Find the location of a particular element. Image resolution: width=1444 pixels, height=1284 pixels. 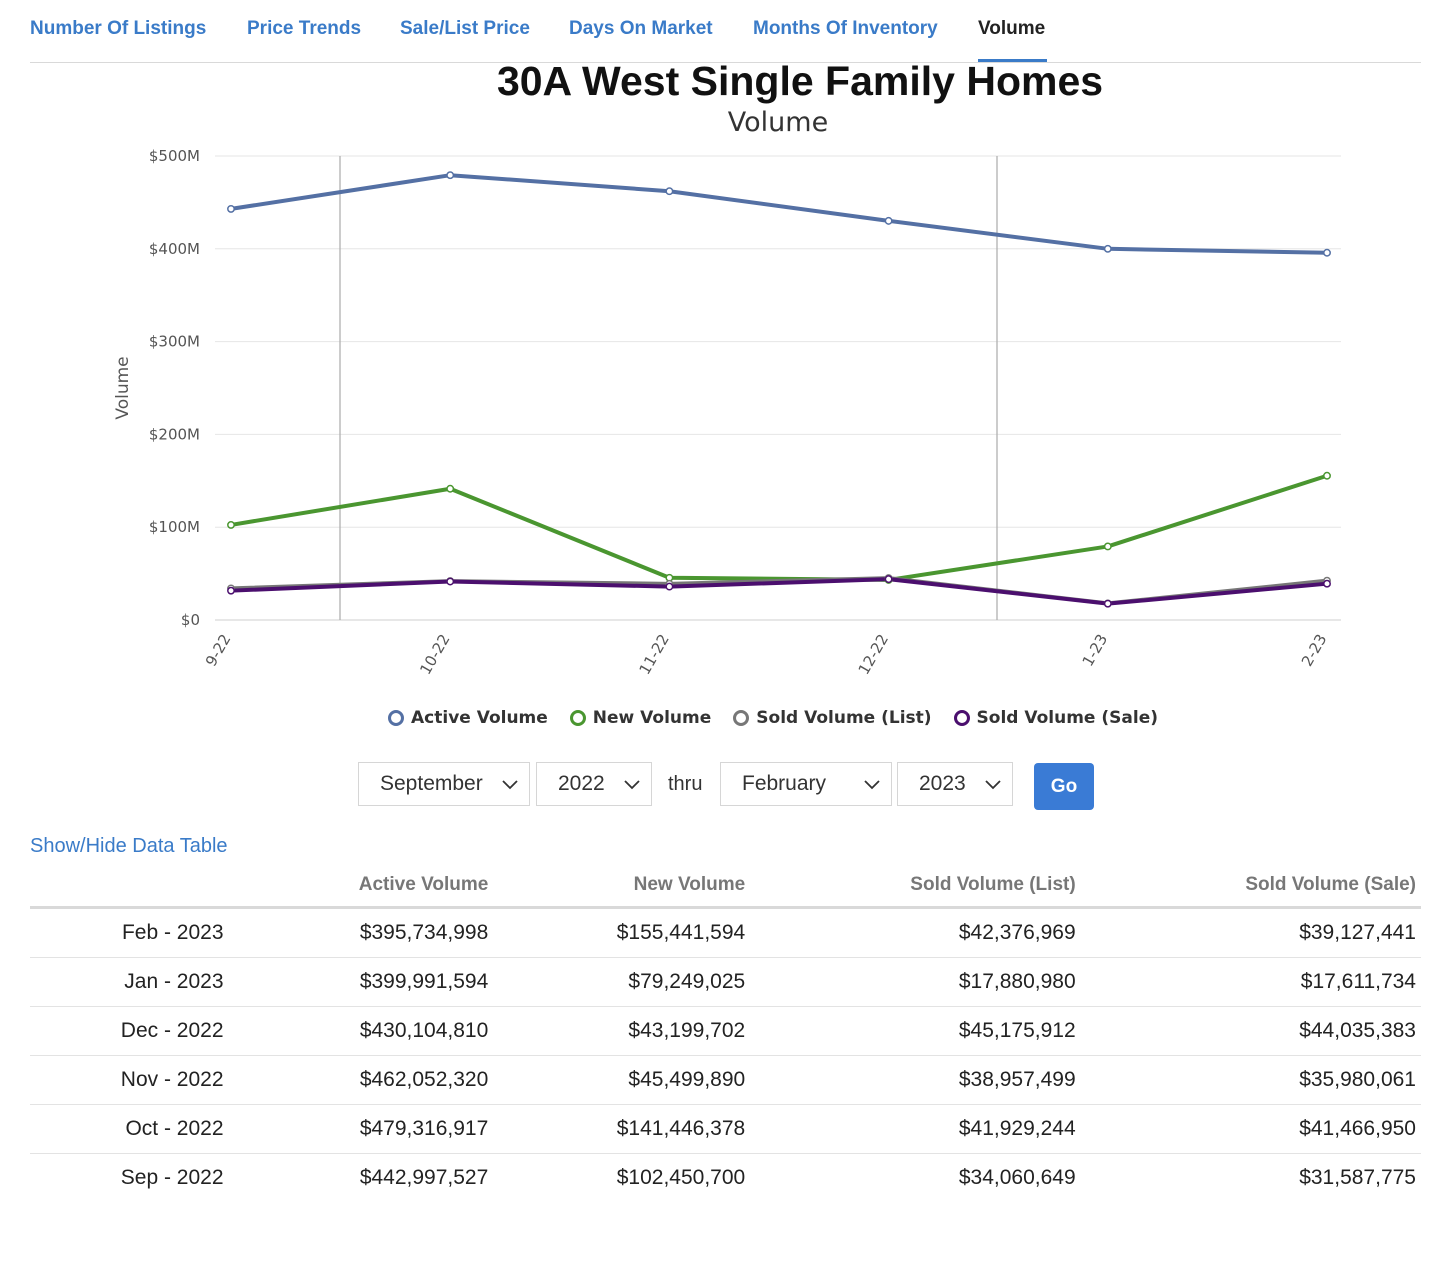

chart-title: 30A West Single Family Homes is located at coordinates (800, 81).